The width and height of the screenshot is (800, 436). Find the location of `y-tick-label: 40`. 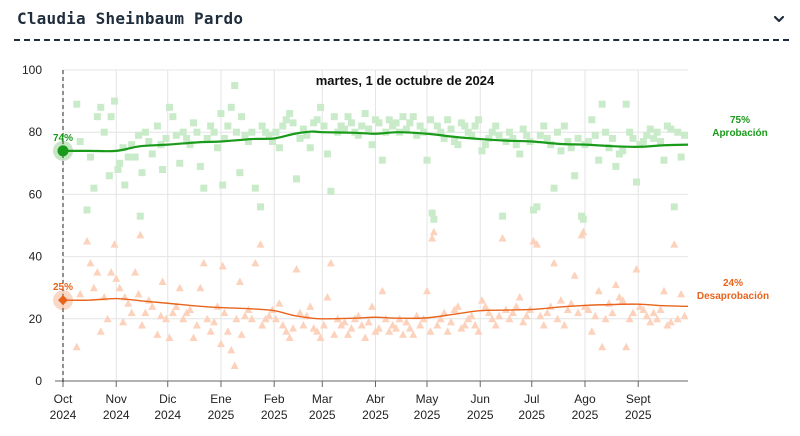

y-tick-label: 40 is located at coordinates (36, 257).